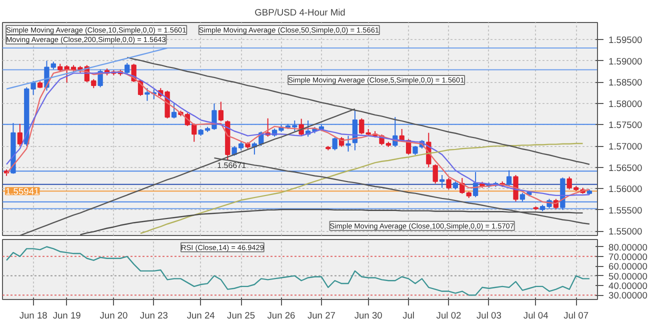  I want to click on y-tick-label: 1.57500, so click(625, 125).